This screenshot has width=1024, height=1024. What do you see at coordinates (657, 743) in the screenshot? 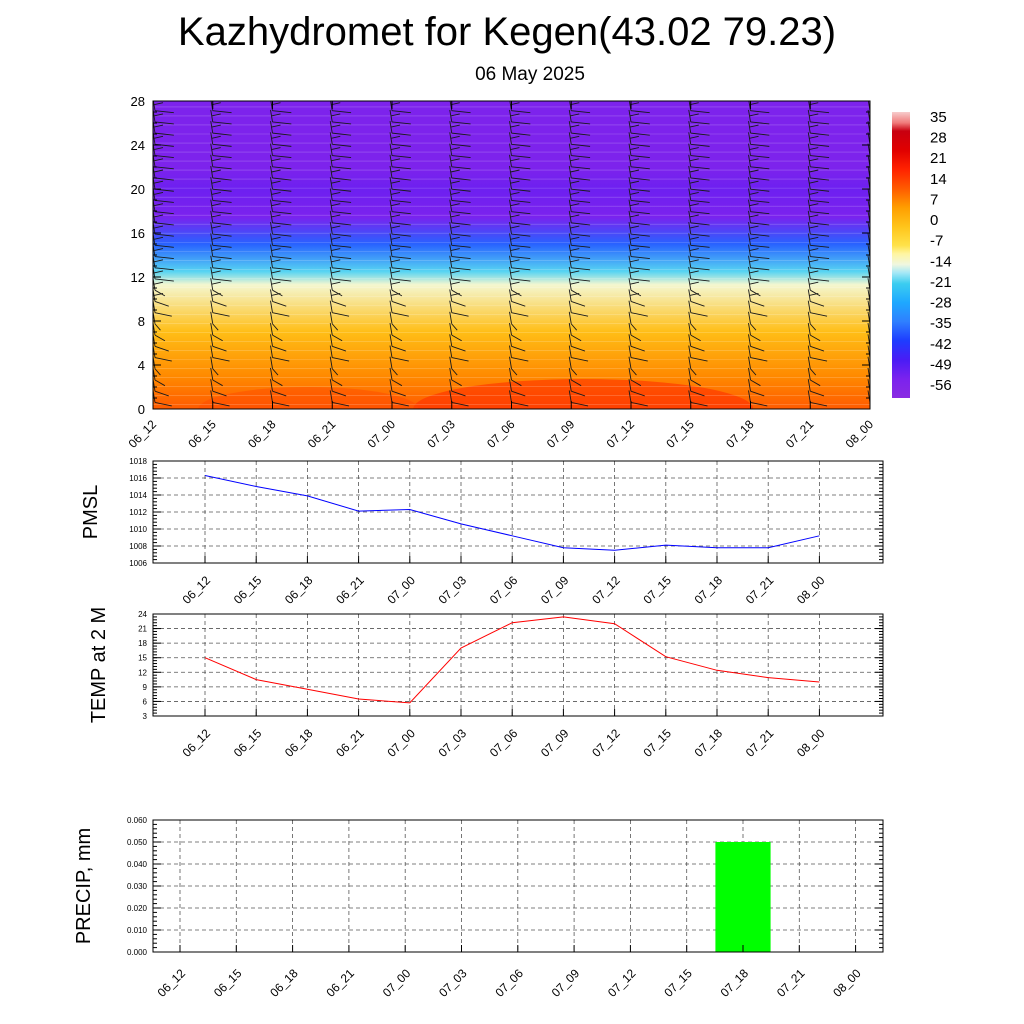
I see `x-tick-label: 07_15` at bounding box center [657, 743].